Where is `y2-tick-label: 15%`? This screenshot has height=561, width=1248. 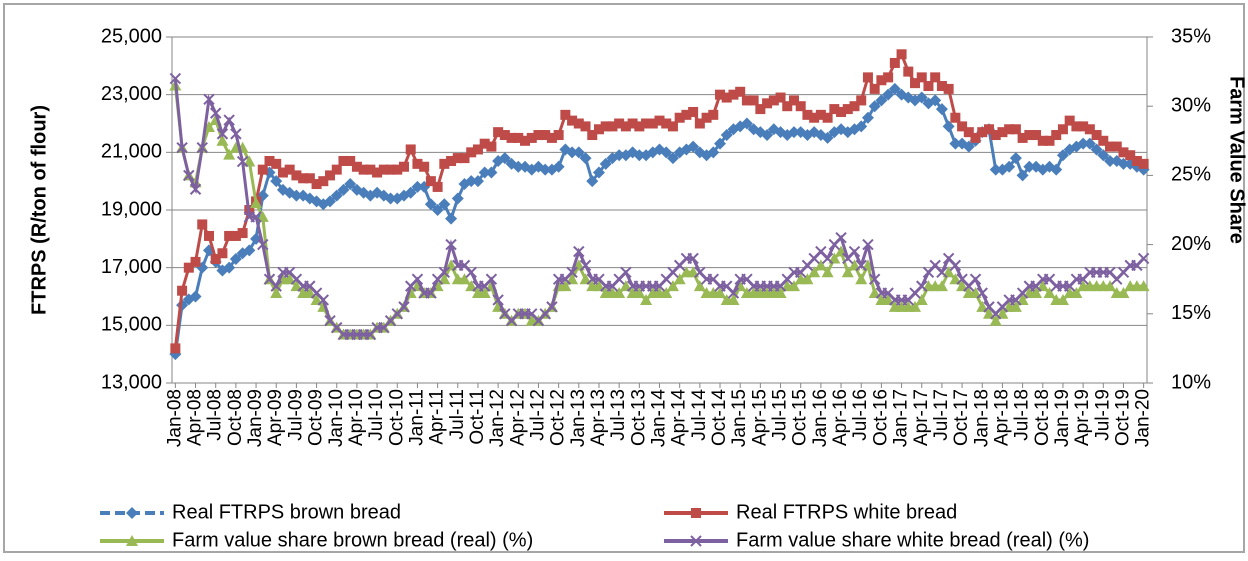
y2-tick-label: 15% is located at coordinates (1191, 313).